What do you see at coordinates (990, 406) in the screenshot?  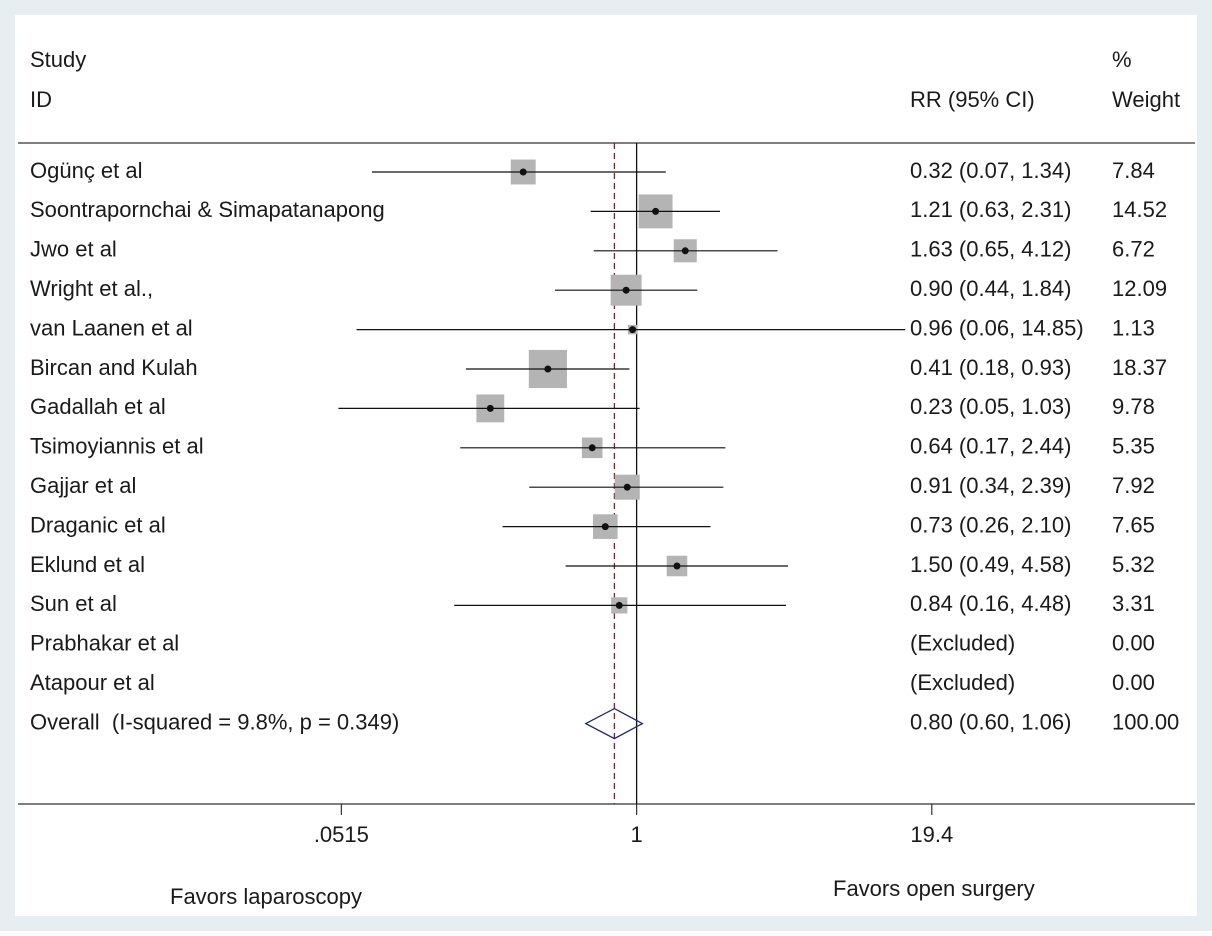 I see `ci-label: 0.23 (0.05, 1.03)` at bounding box center [990, 406].